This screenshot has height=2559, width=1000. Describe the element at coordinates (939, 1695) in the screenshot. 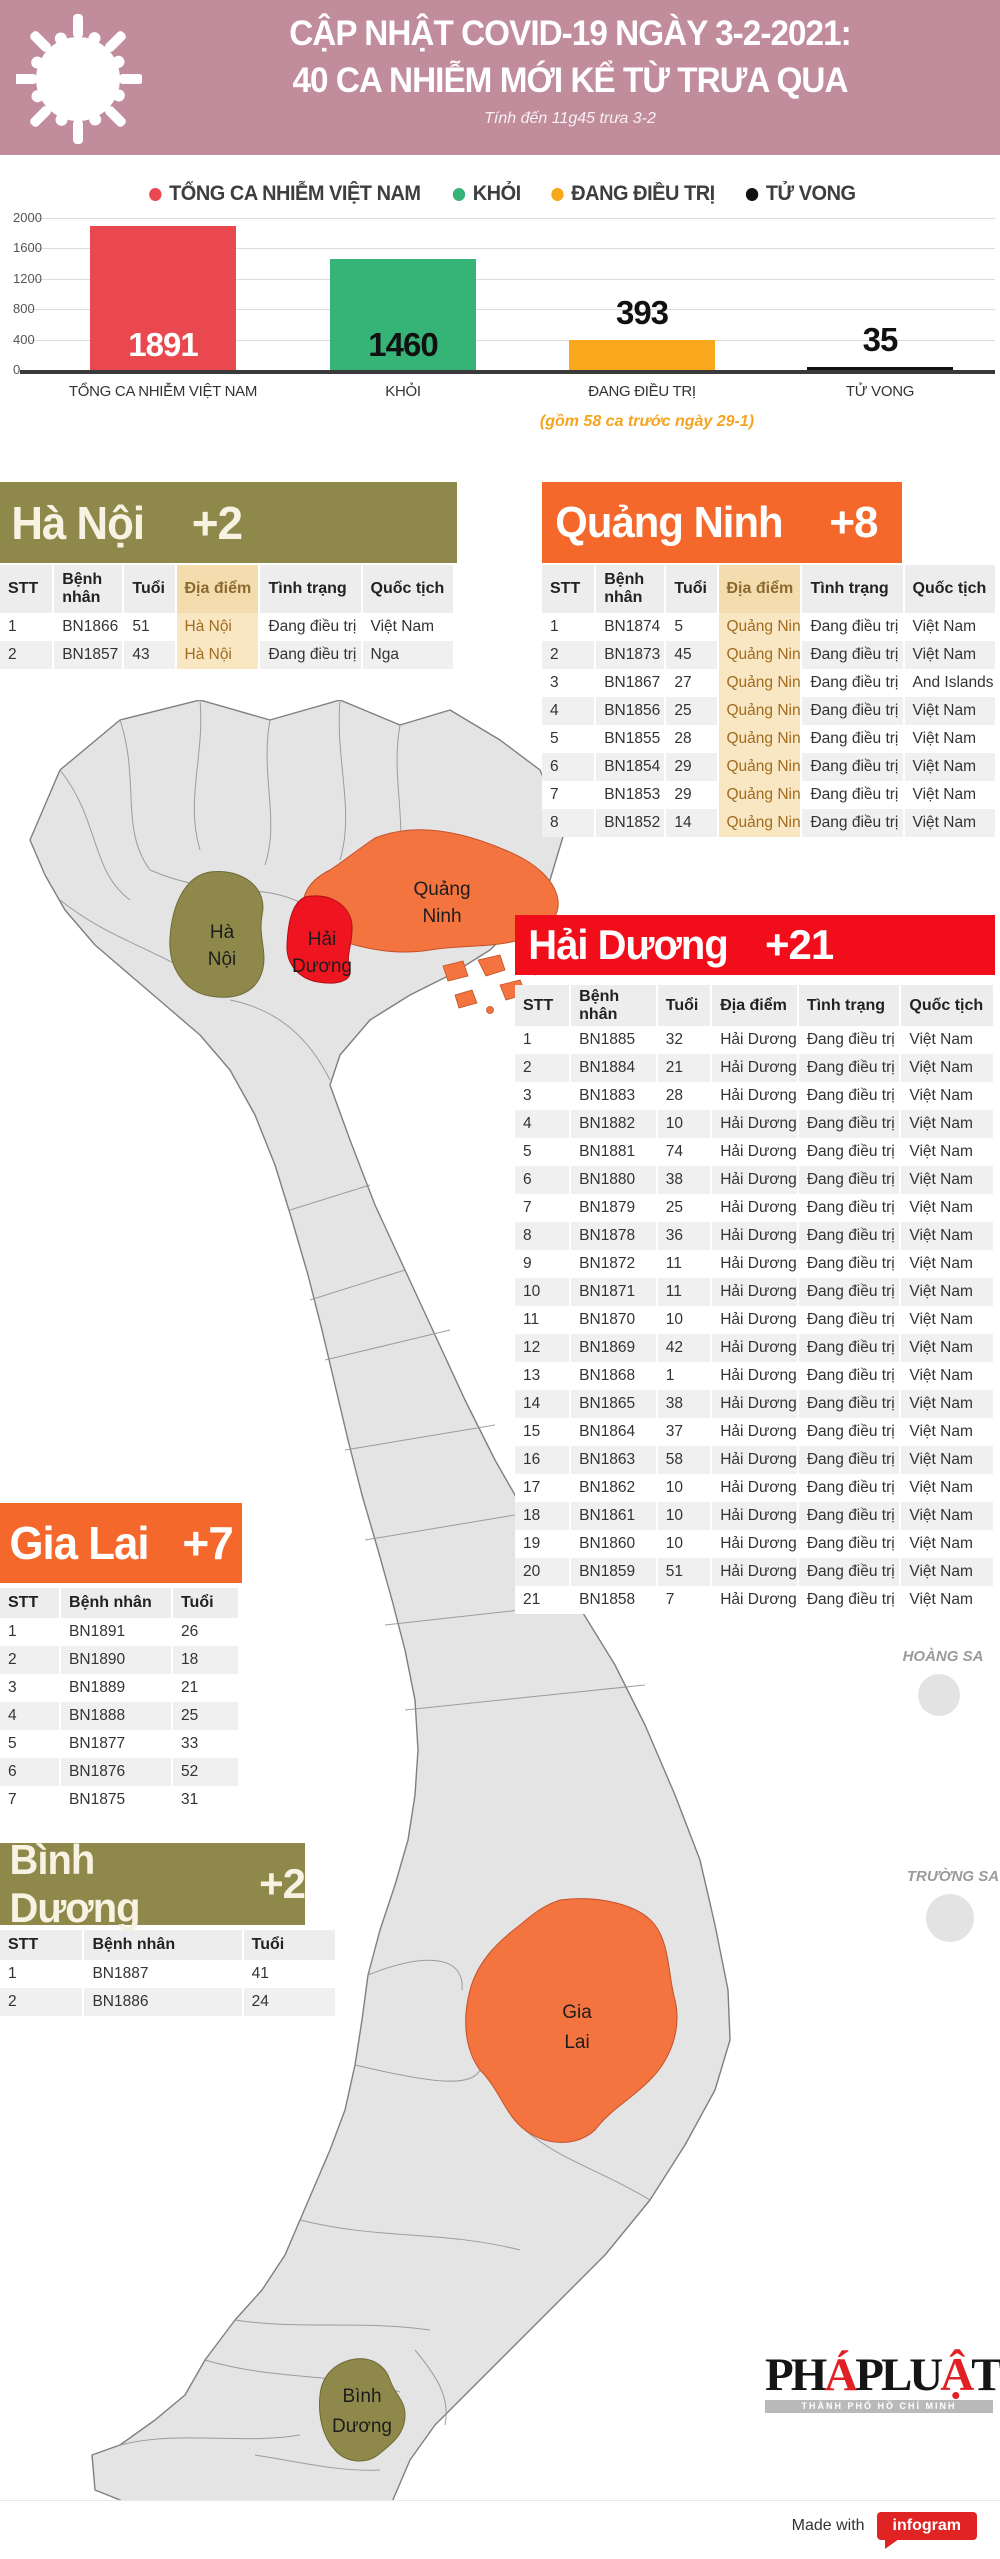

I see `hoang-sa-island-dot` at that location.